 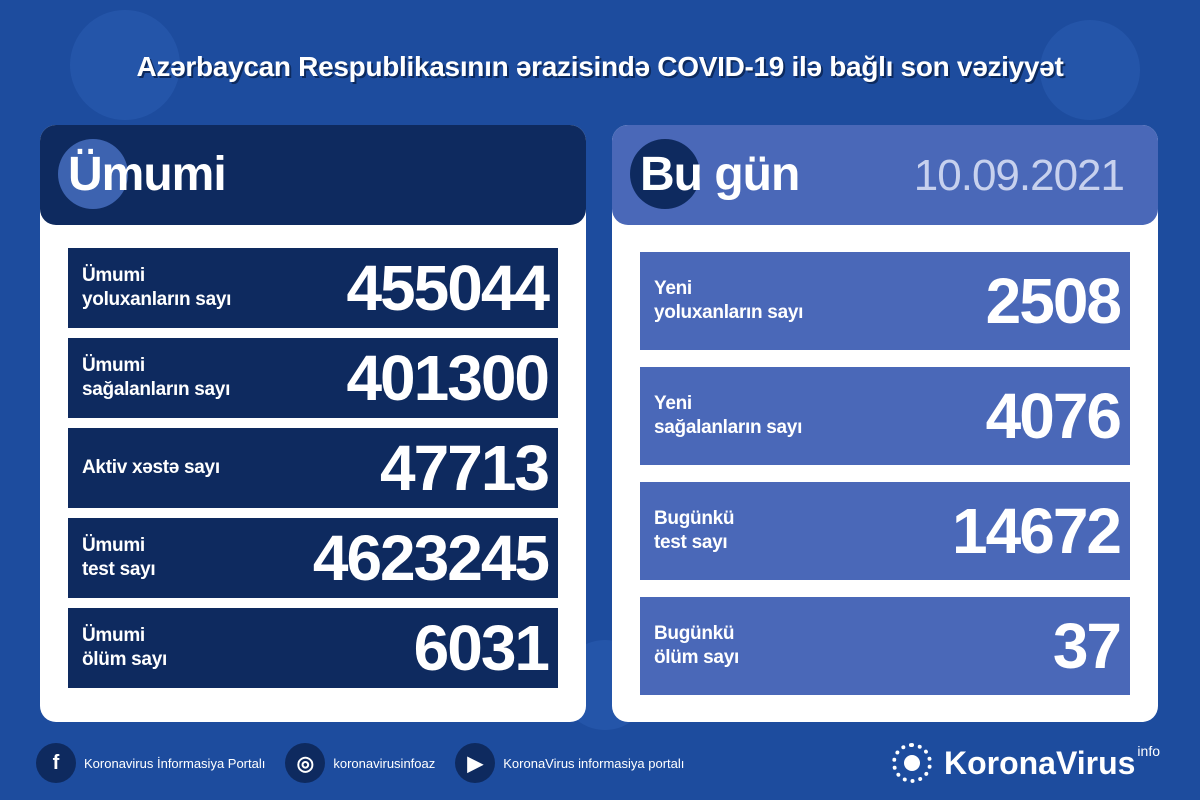 What do you see at coordinates (448, 288) in the screenshot?
I see `stat-value: 455044` at bounding box center [448, 288].